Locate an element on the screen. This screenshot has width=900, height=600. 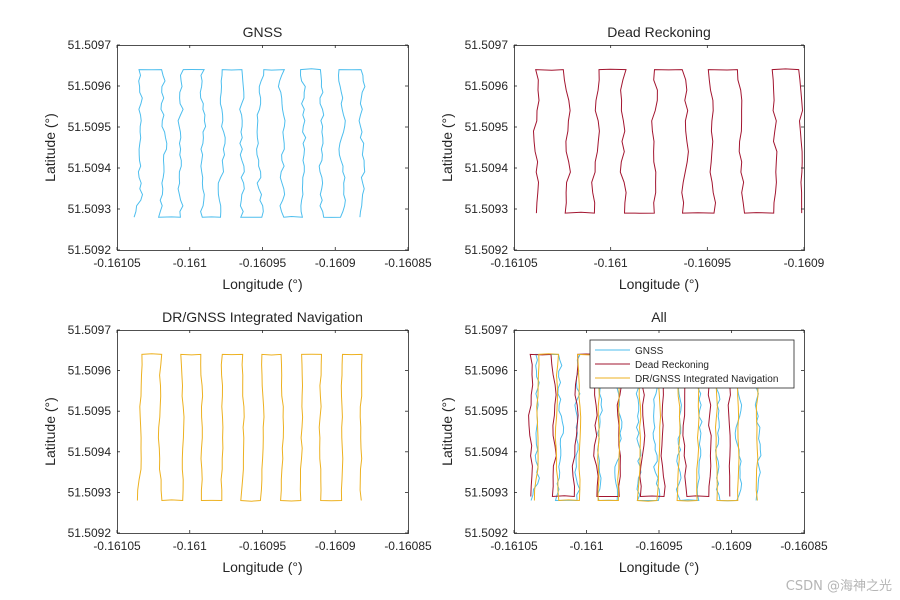
series-line-dr is located at coordinates (668, 141).